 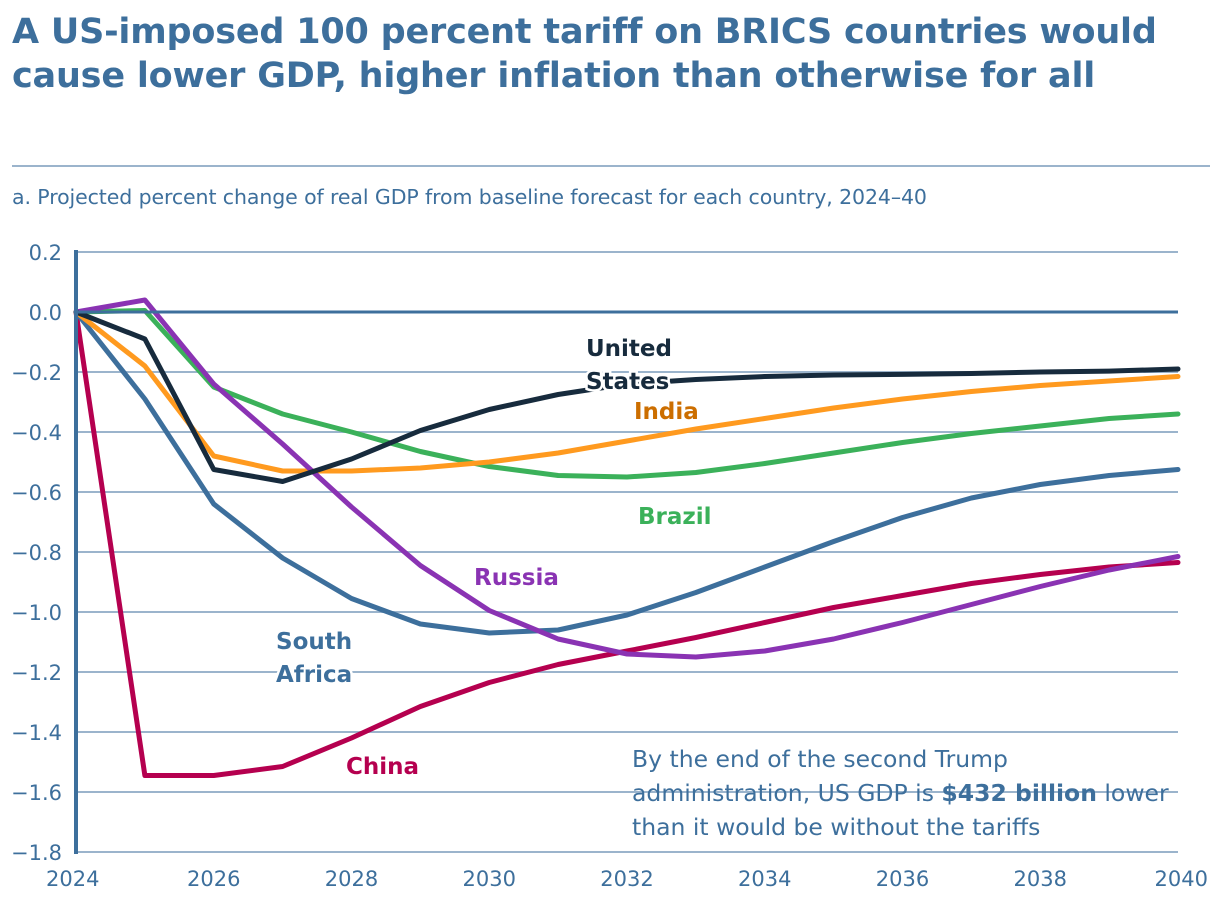 I want to click on series-label-brazil: Brazil, so click(x=675, y=517).